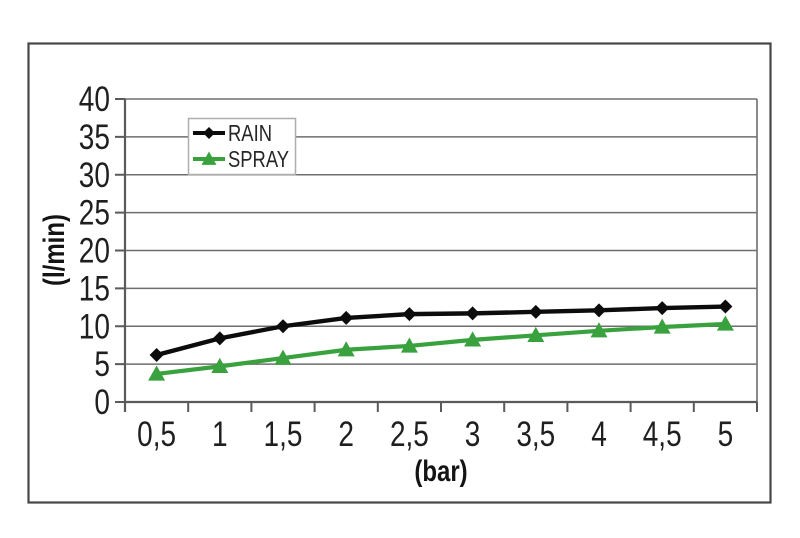 This screenshot has height=538, width=800. What do you see at coordinates (94, 288) in the screenshot?
I see `y-tick-label: 15` at bounding box center [94, 288].